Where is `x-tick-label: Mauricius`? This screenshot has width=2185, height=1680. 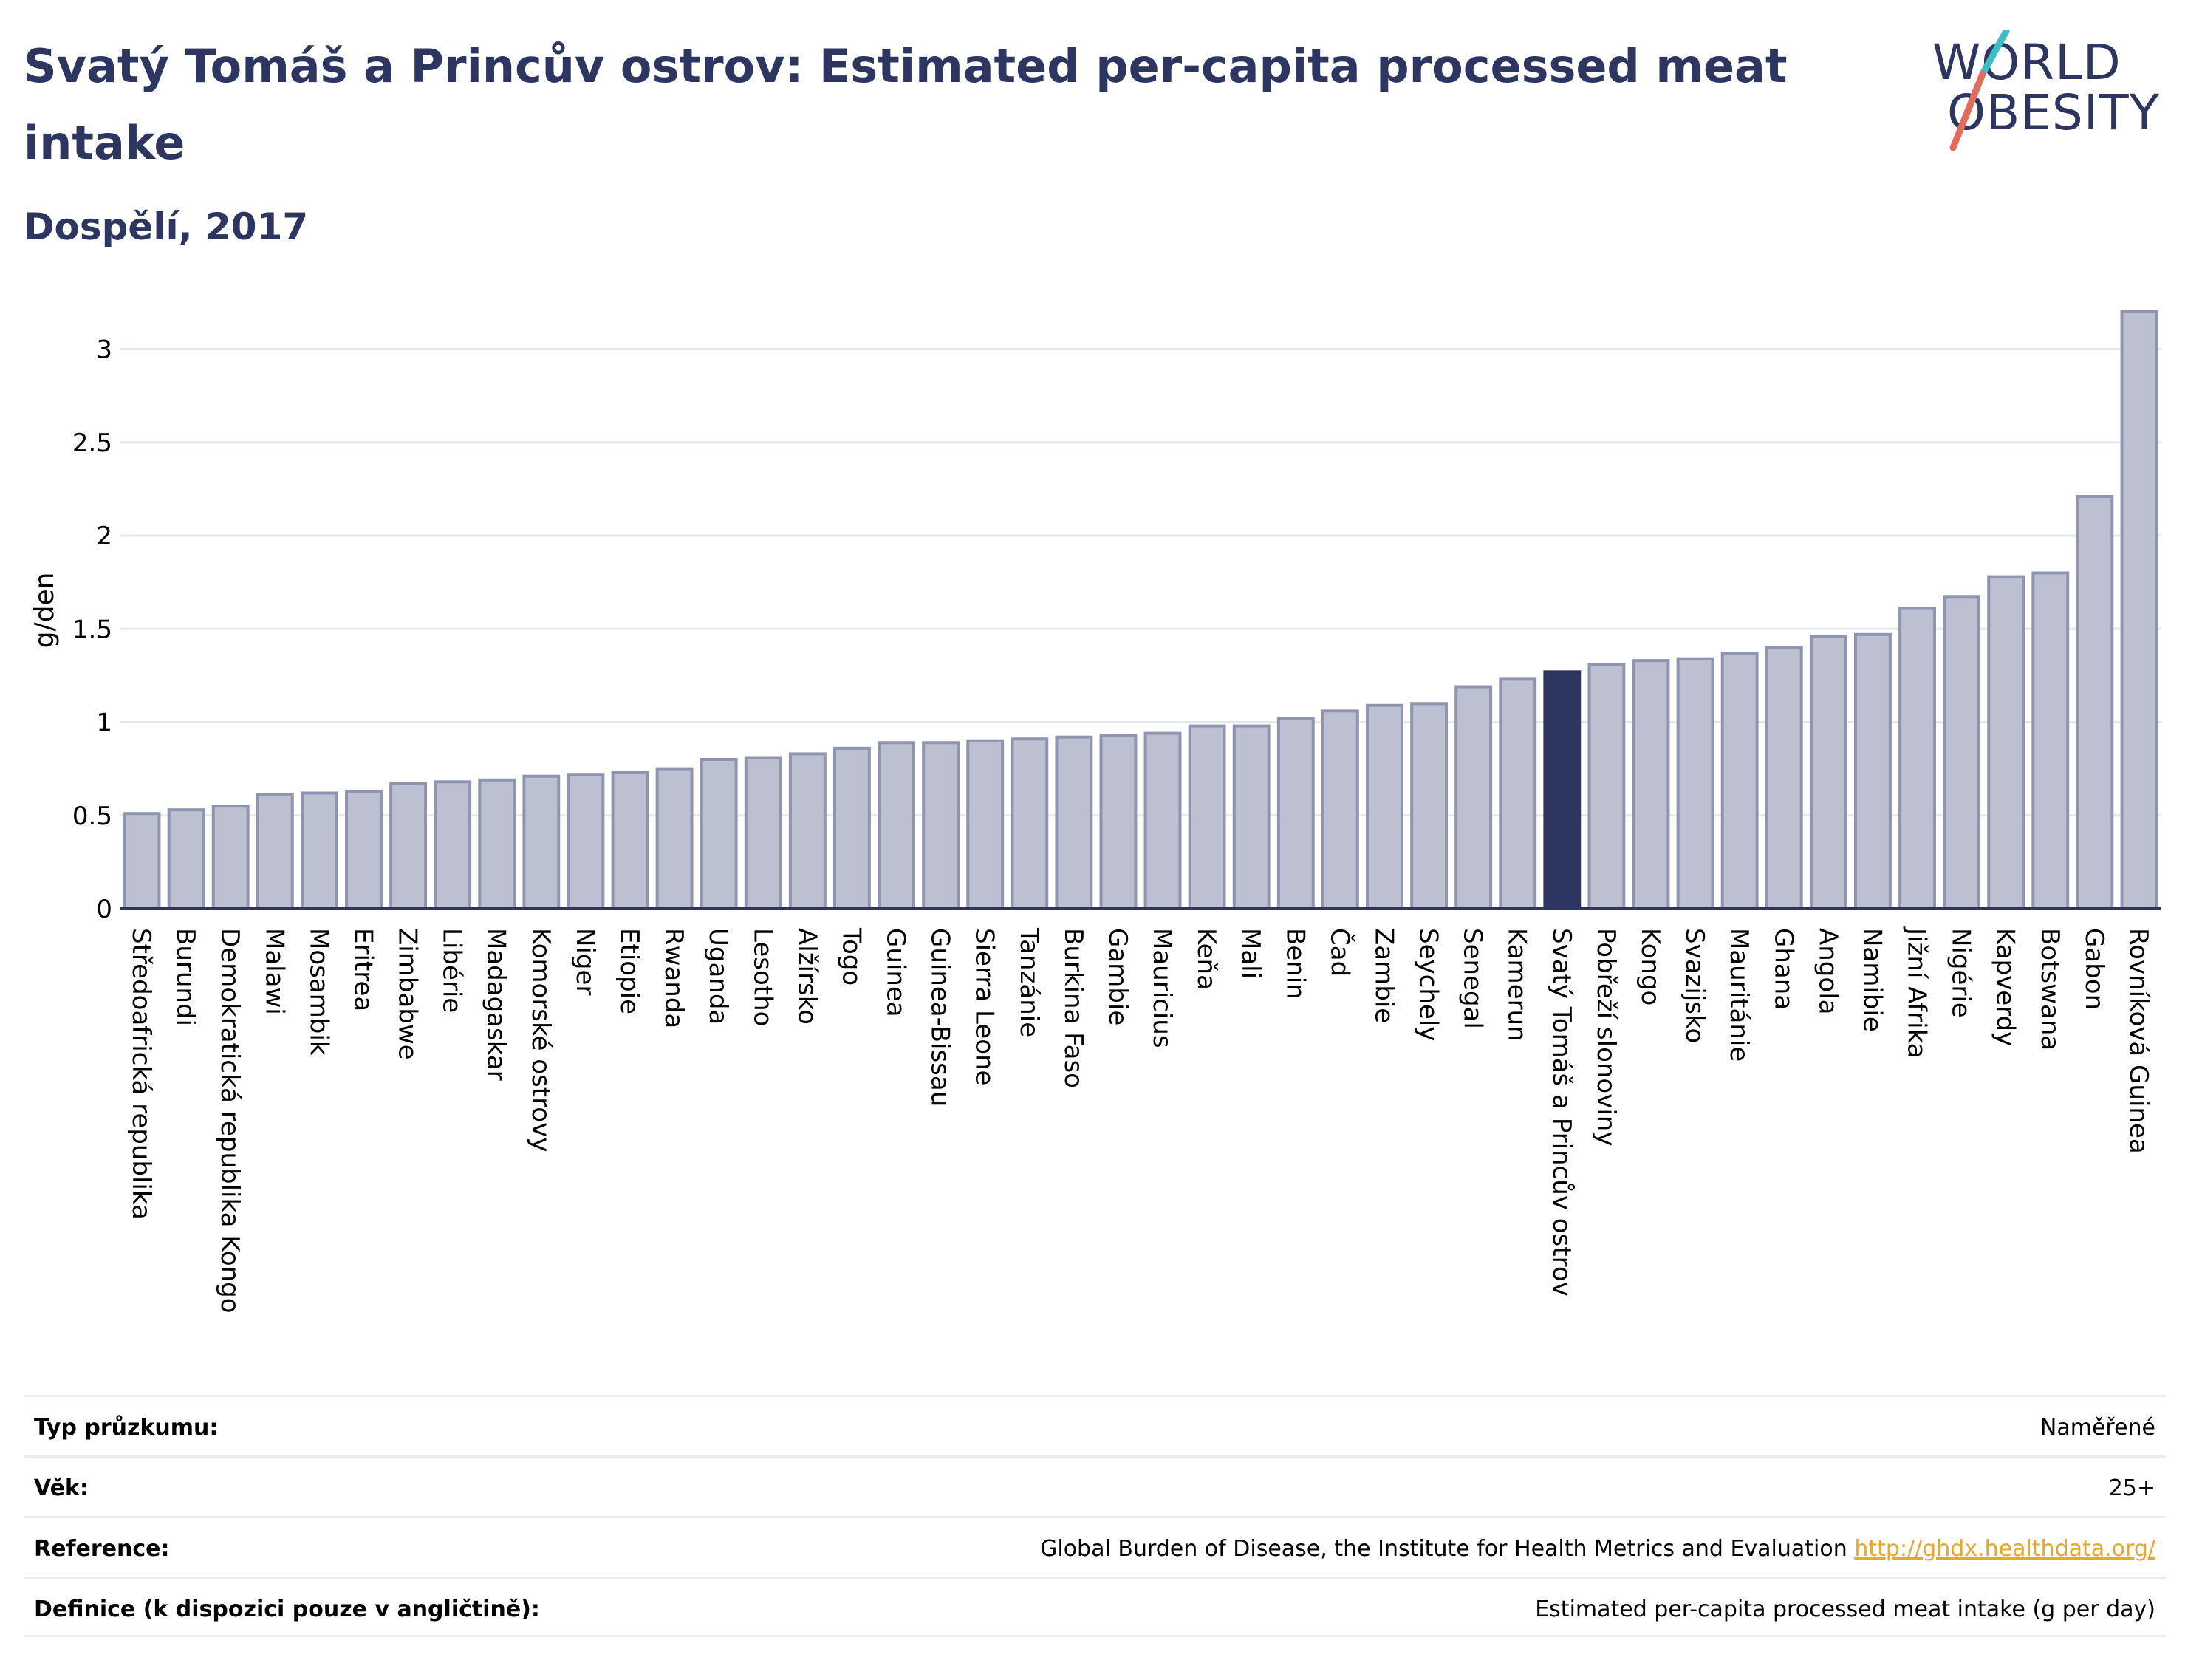
x-tick-label: Mauricius is located at coordinates (1162, 988).